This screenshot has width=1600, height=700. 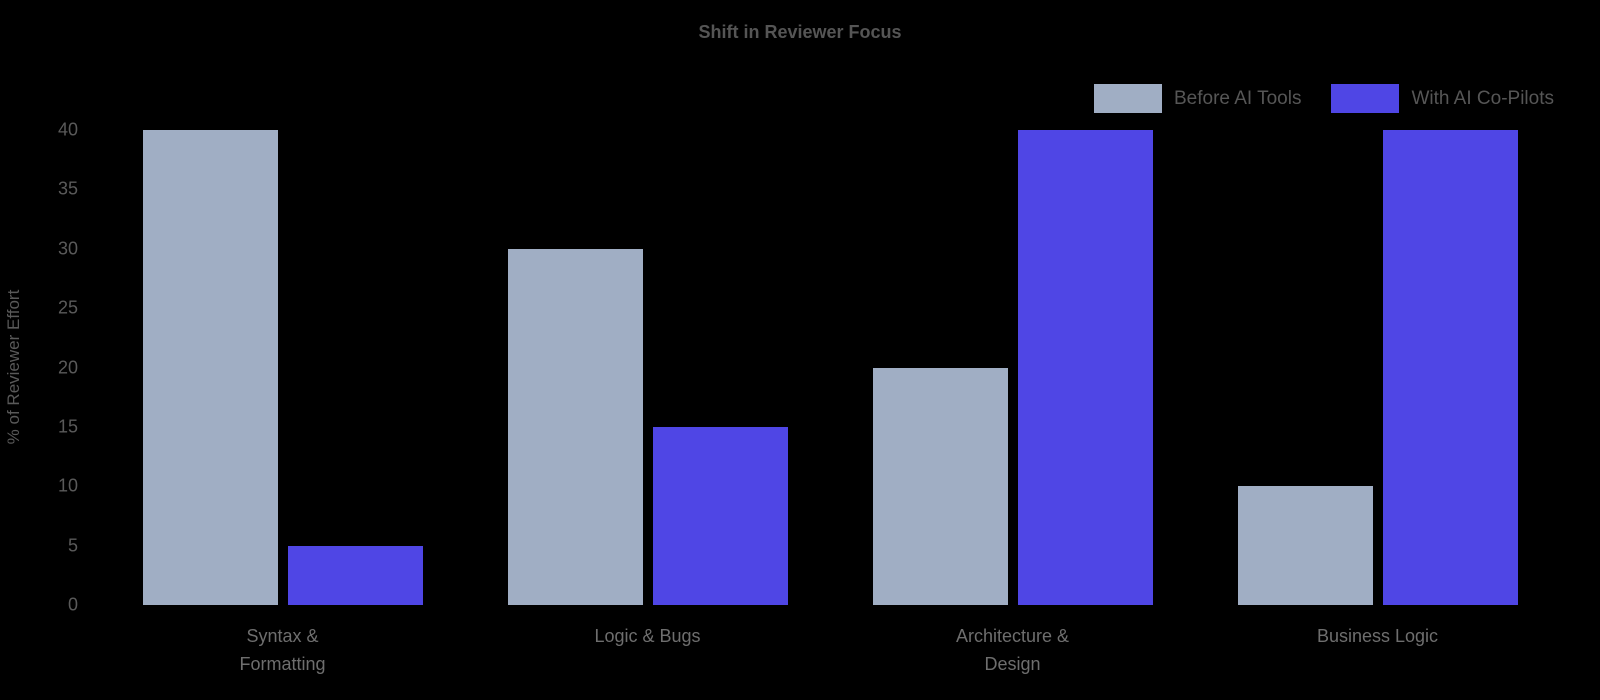 What do you see at coordinates (1324, 98) in the screenshot?
I see `legend: Before AI Tools With AI Co-Pilots` at bounding box center [1324, 98].